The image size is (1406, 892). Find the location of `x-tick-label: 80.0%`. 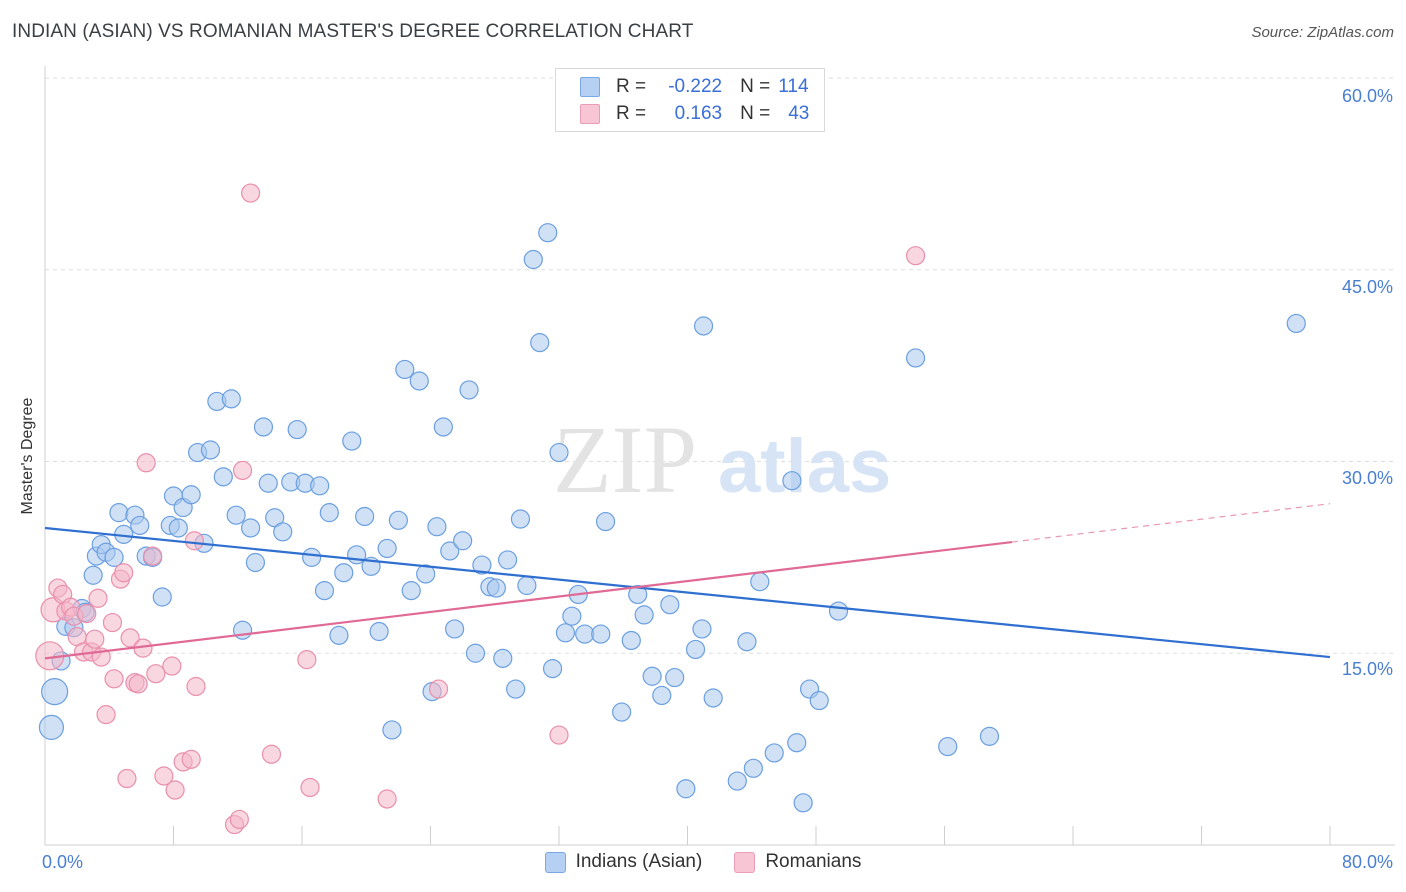

x-tick-label: 80.0% is located at coordinates (1367, 862).